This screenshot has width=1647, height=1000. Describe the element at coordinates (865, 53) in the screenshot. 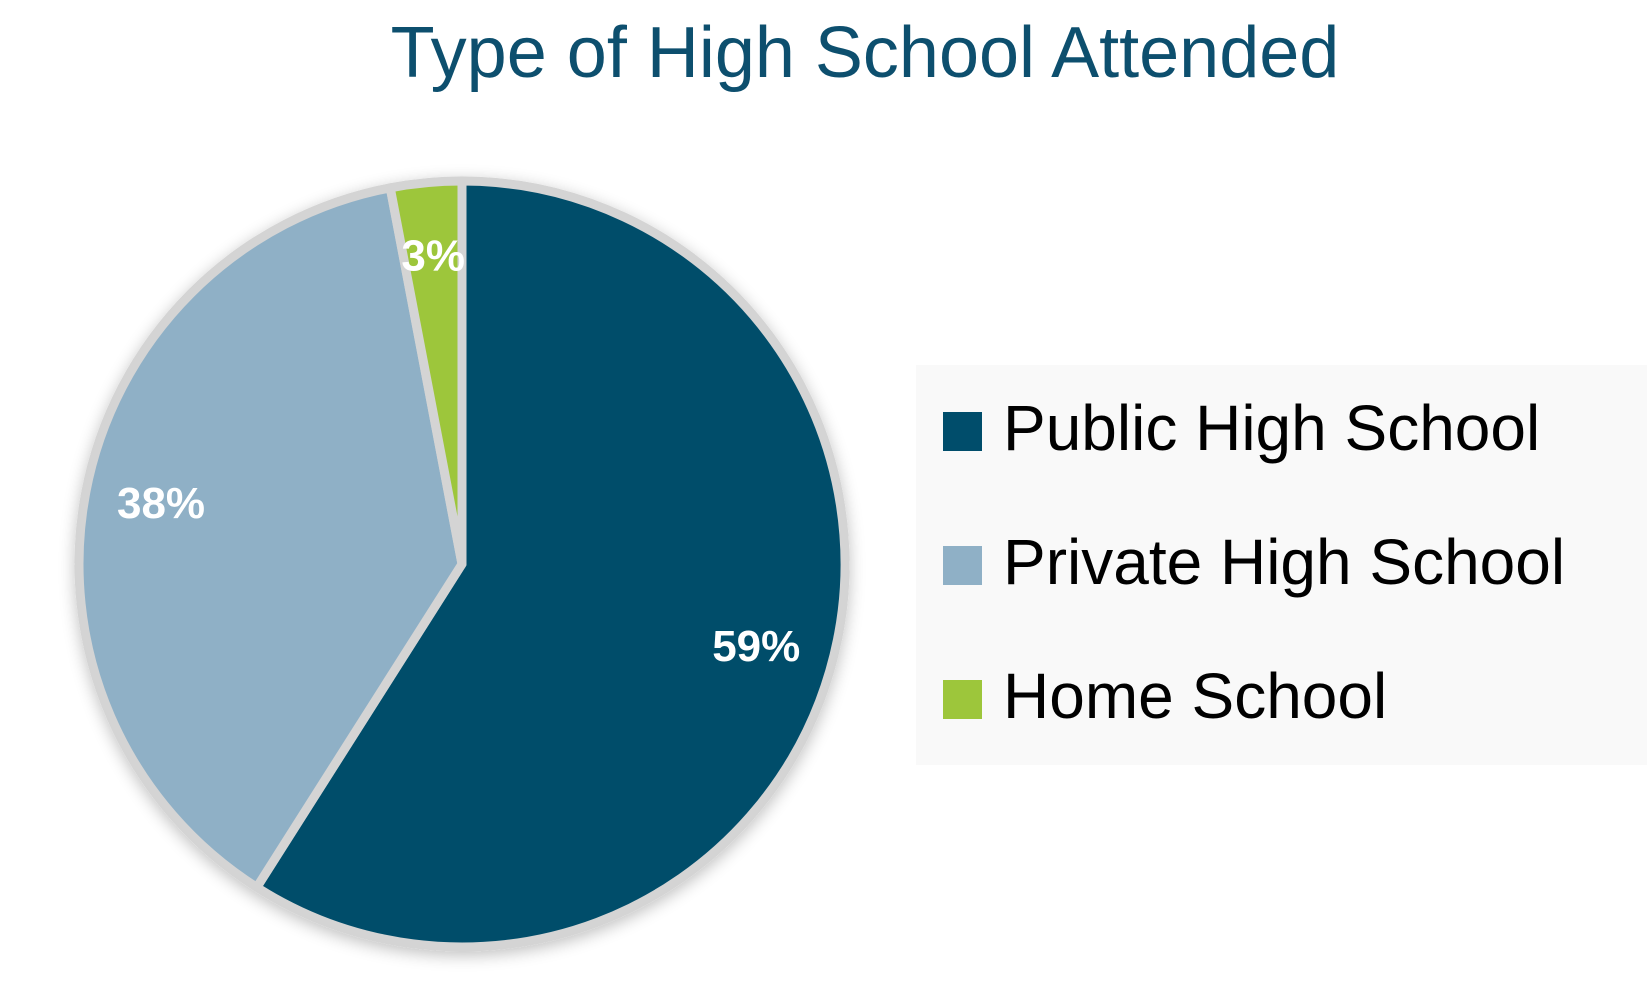

I see `chart-title: Type of High School Attended` at that location.